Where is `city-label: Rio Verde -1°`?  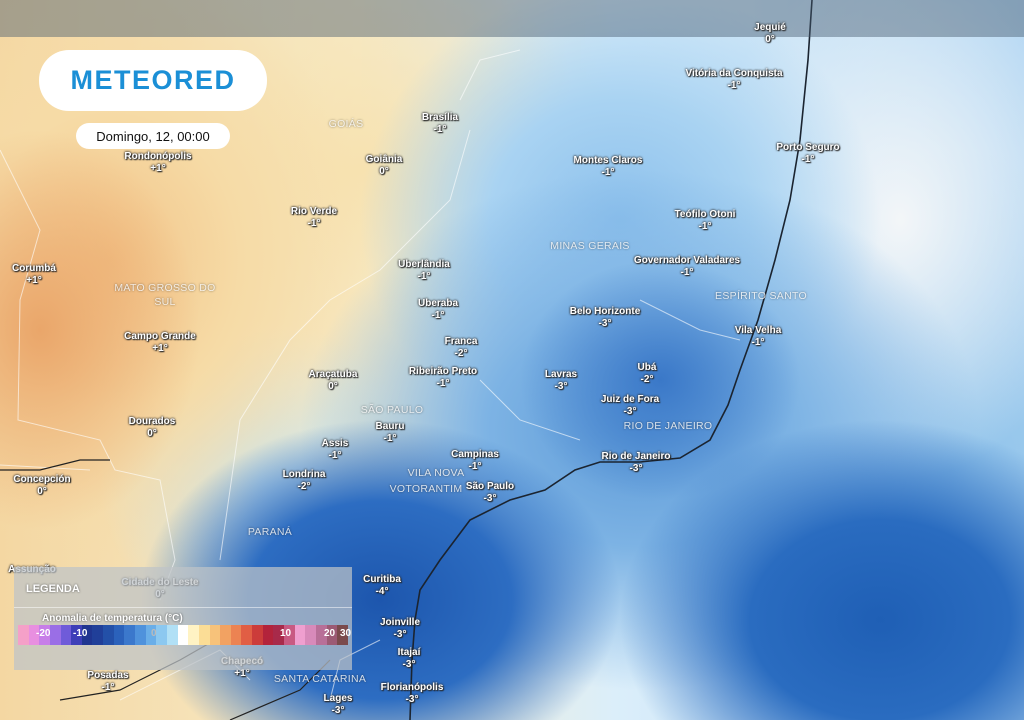
city-label: Rio Verde -1° is located at coordinates (314, 218).